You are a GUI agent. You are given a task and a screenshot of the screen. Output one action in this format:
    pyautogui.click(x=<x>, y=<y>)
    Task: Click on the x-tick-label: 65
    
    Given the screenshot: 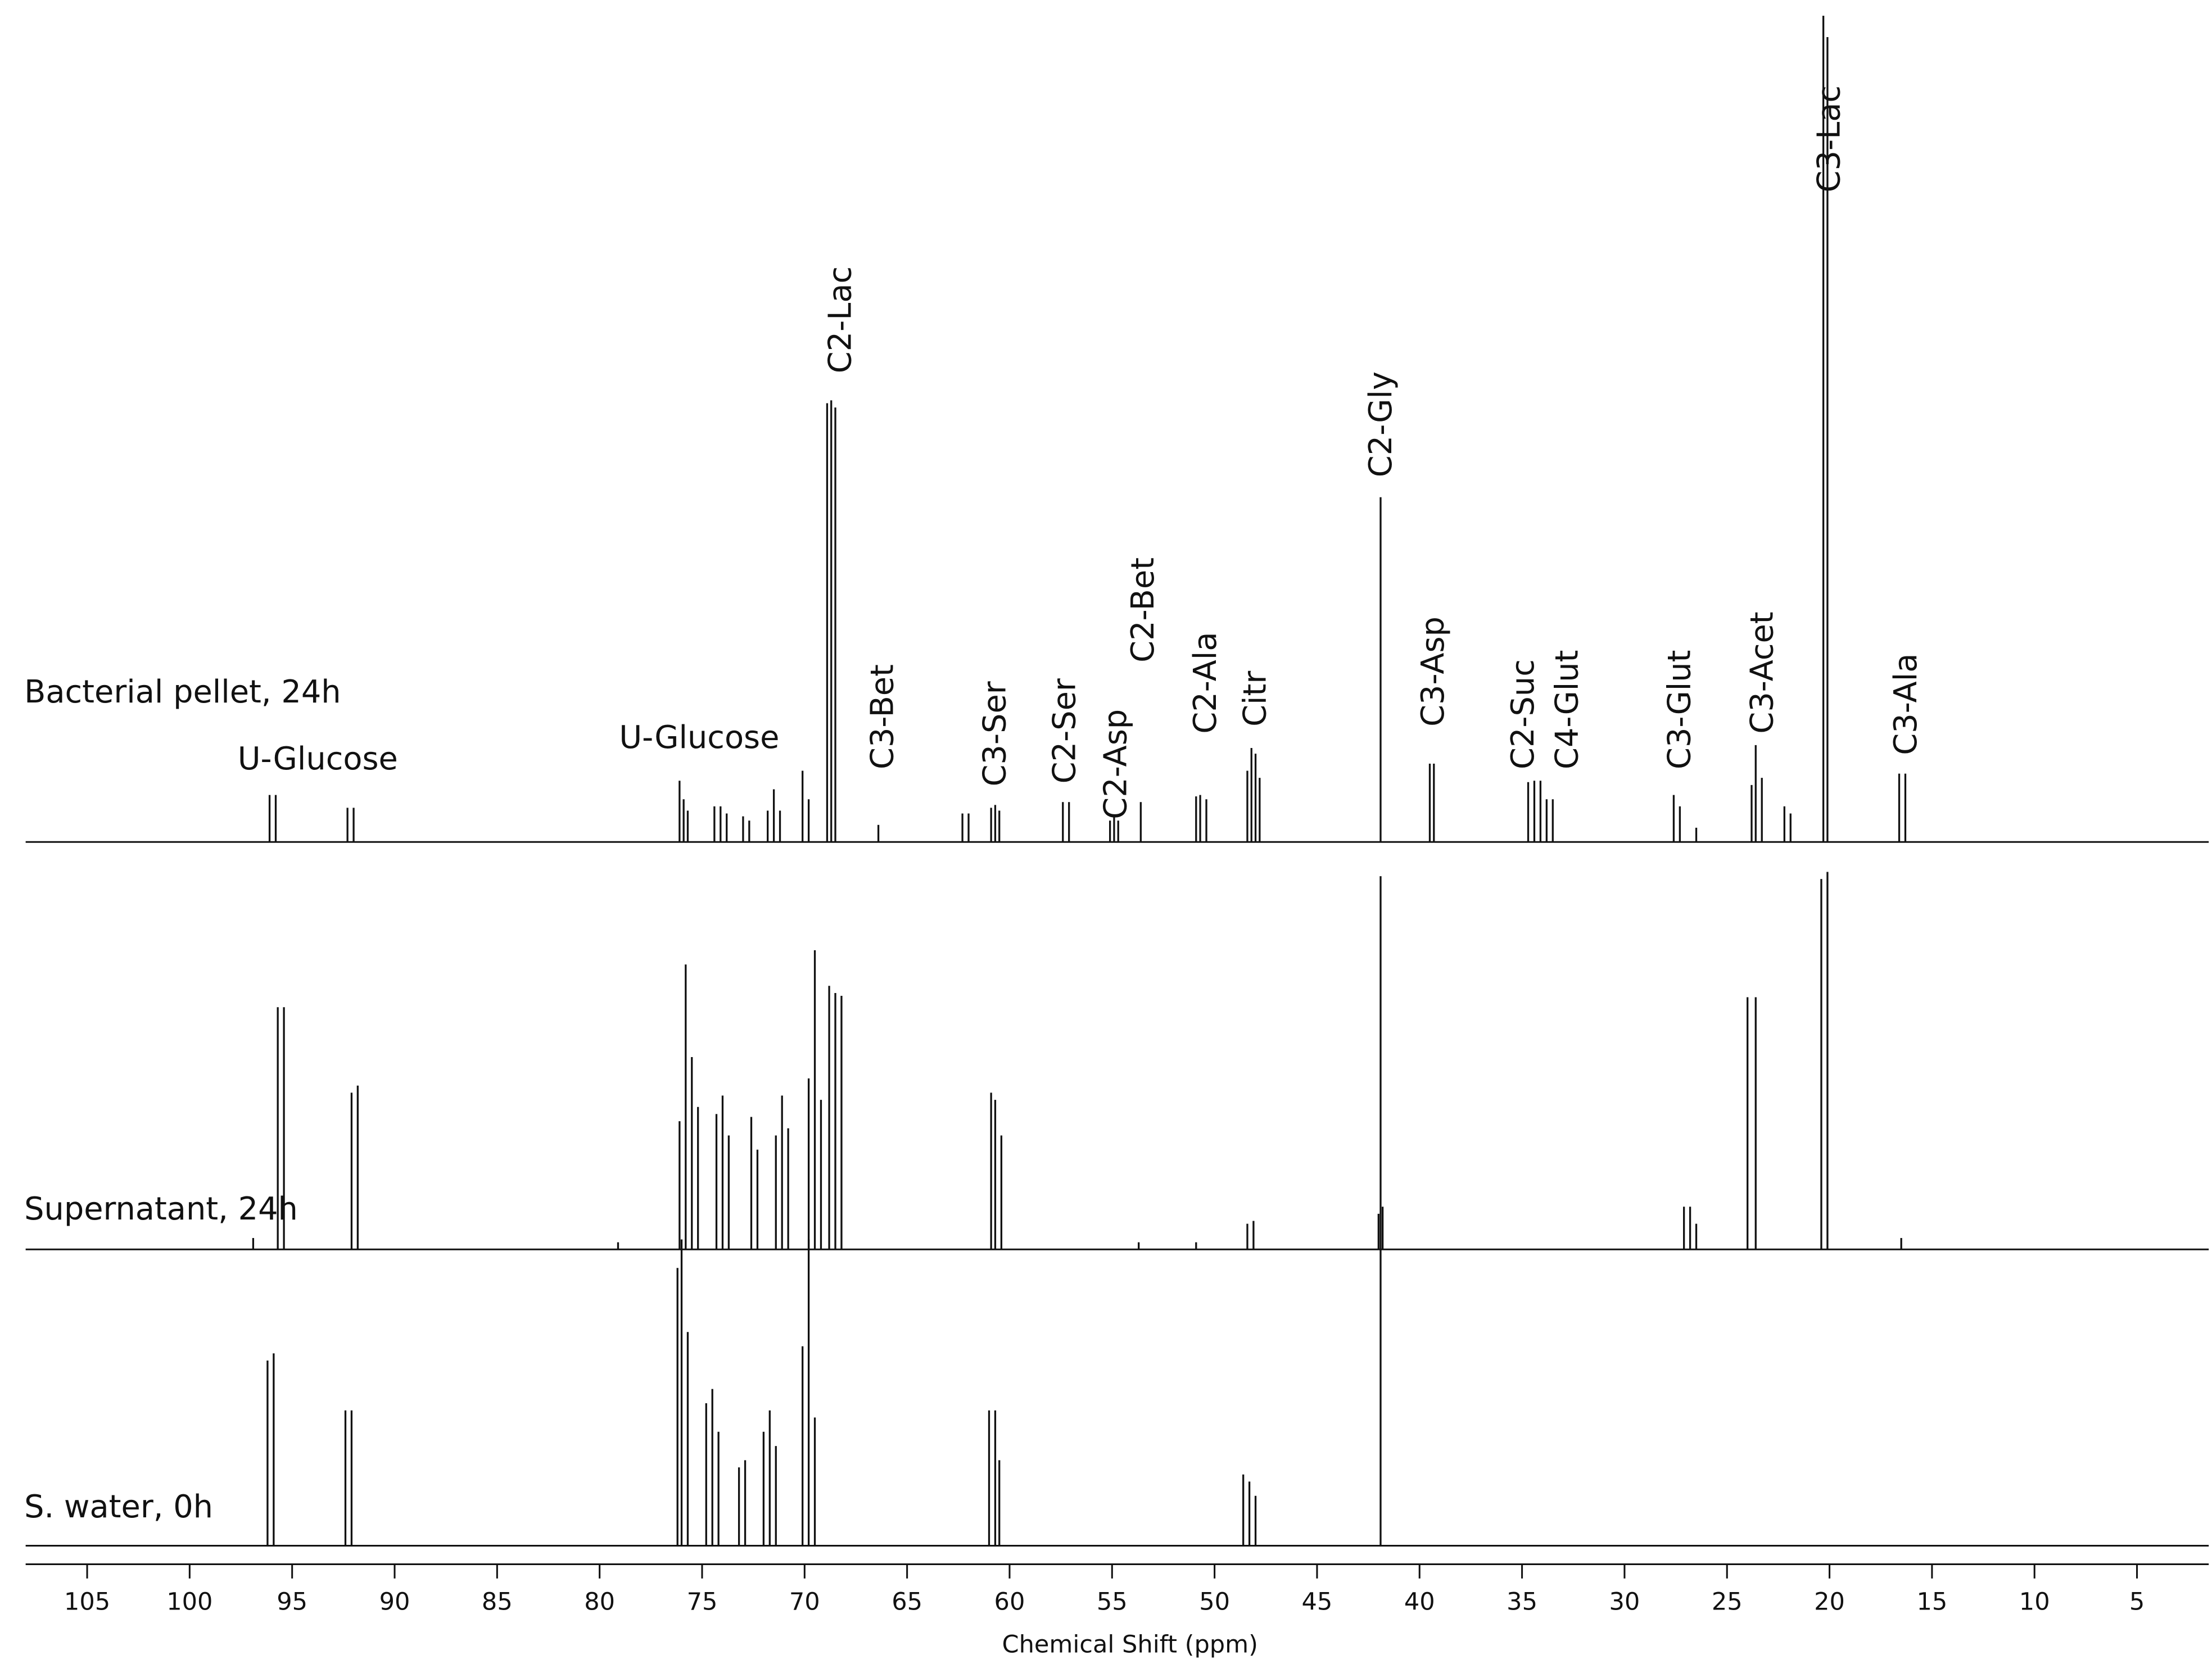 What is the action you would take?
    pyautogui.click(x=907, y=1602)
    